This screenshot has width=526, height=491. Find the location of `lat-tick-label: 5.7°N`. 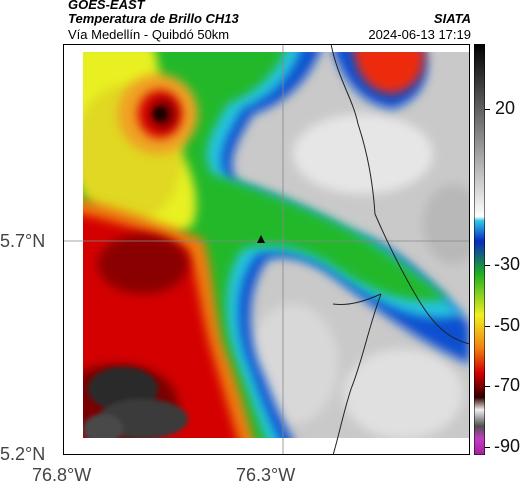

lat-tick-label: 5.7°N is located at coordinates (23, 241).